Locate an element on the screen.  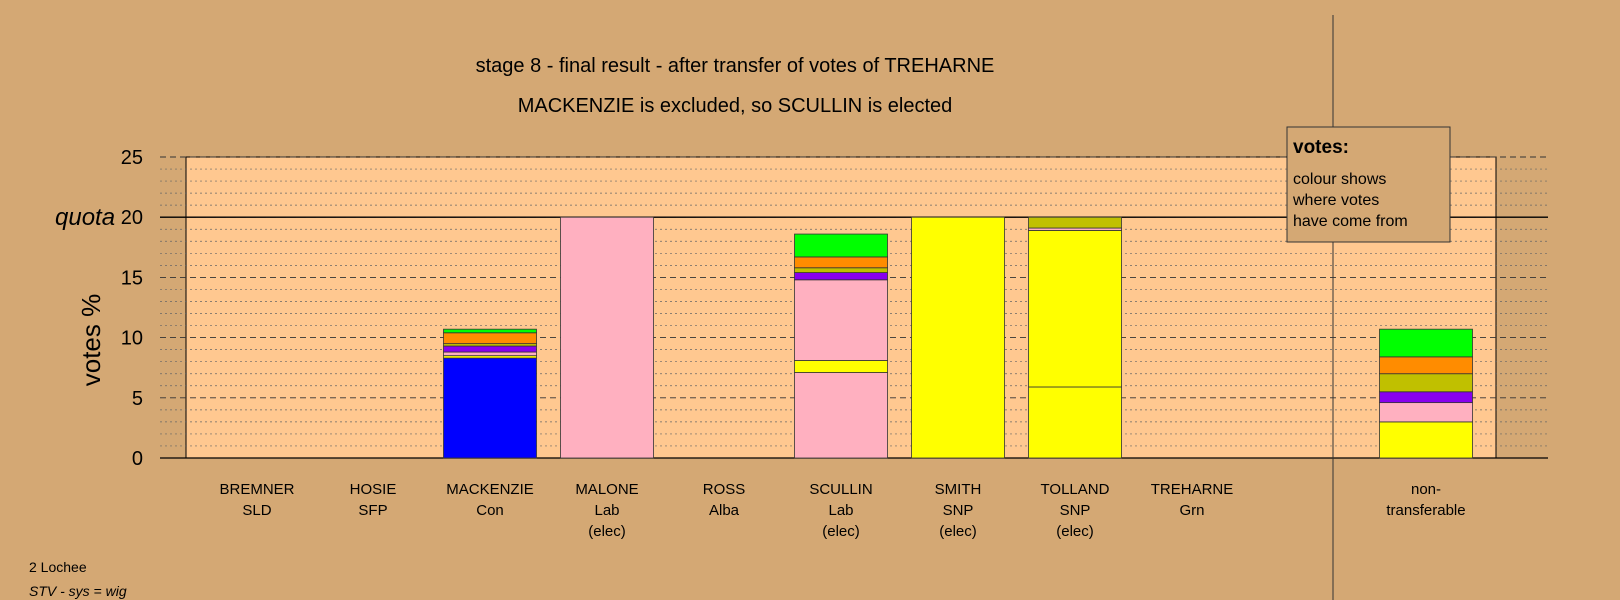
y-tick-label: 25 is located at coordinates (132, 158).